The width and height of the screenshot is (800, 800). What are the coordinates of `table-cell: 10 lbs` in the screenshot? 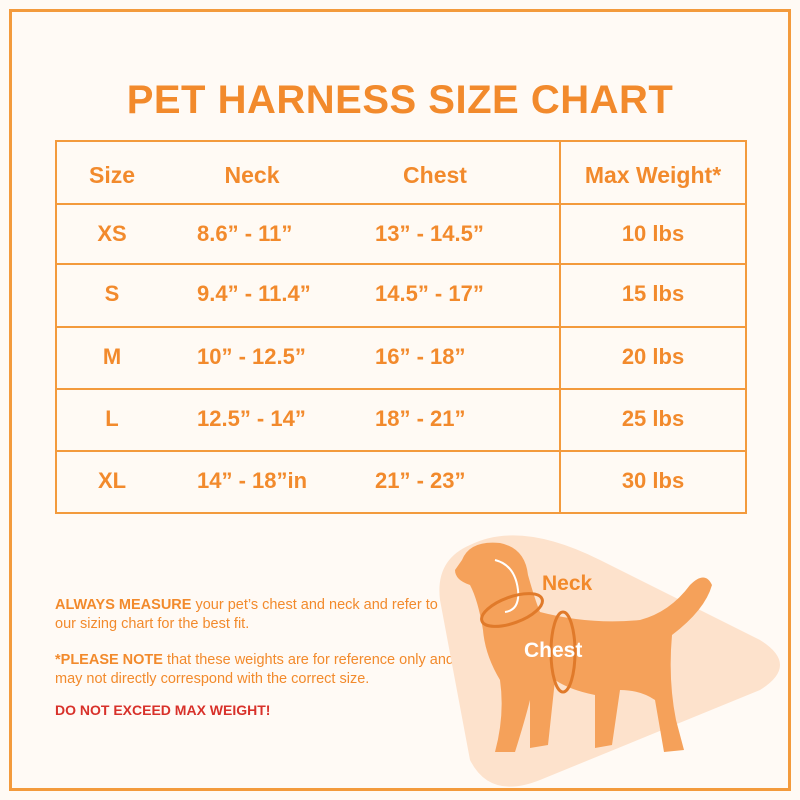 It's located at (653, 233).